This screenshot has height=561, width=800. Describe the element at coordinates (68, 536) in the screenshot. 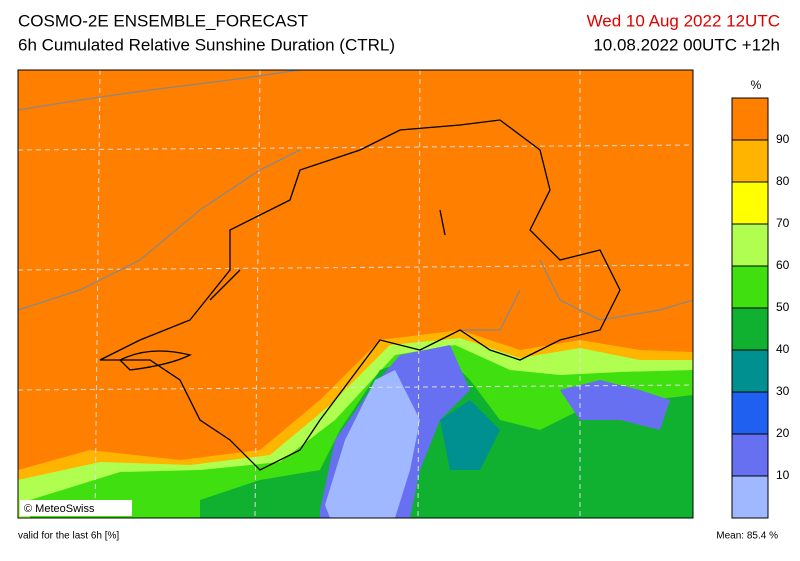

I see `footer-note: valid for the last 6h [%]` at that location.